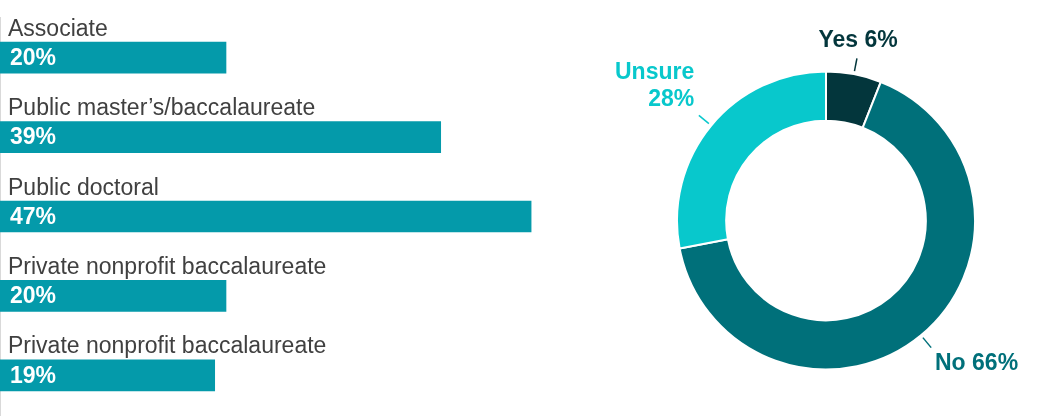 The height and width of the screenshot is (419, 1041). What do you see at coordinates (83, 186) in the screenshot?
I see `y-tick-label: Public doctoral` at bounding box center [83, 186].